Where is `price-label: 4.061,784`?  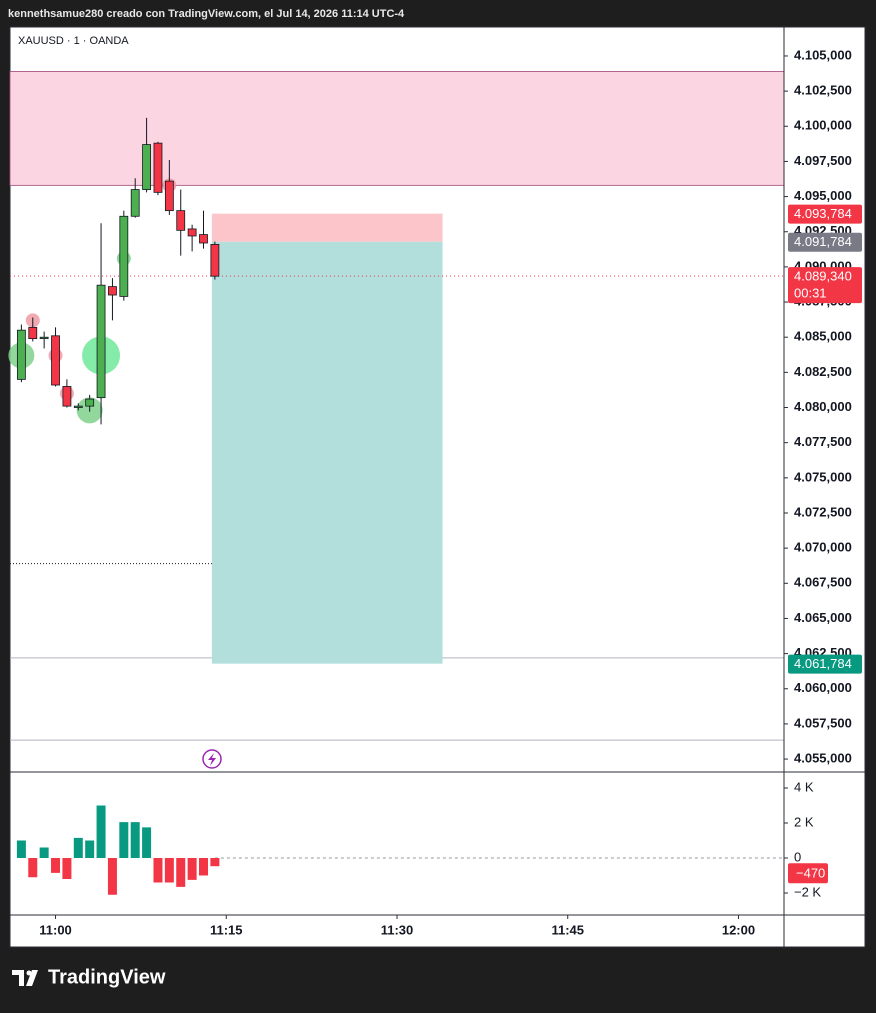 price-label: 4.061,784 is located at coordinates (823, 663).